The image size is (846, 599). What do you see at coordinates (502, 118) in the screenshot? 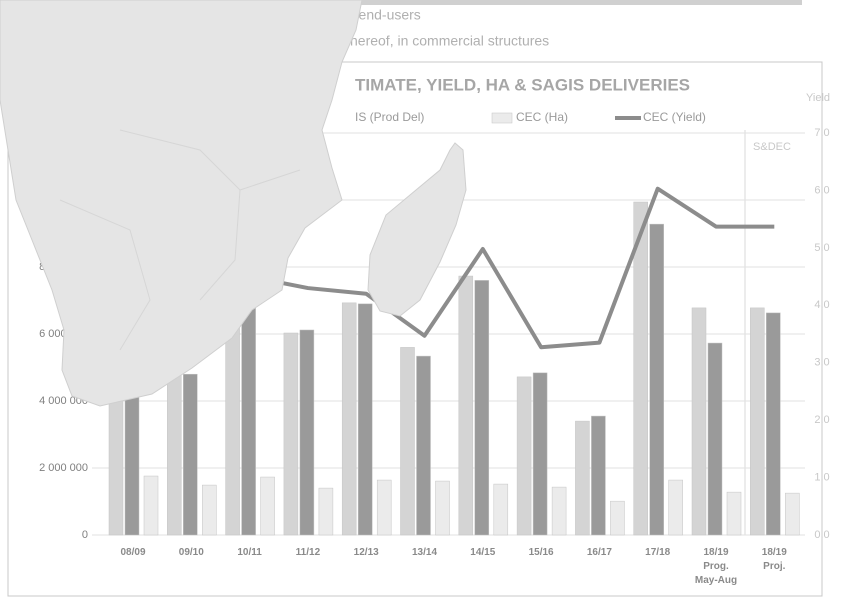
I see `legend-swatch` at bounding box center [502, 118].